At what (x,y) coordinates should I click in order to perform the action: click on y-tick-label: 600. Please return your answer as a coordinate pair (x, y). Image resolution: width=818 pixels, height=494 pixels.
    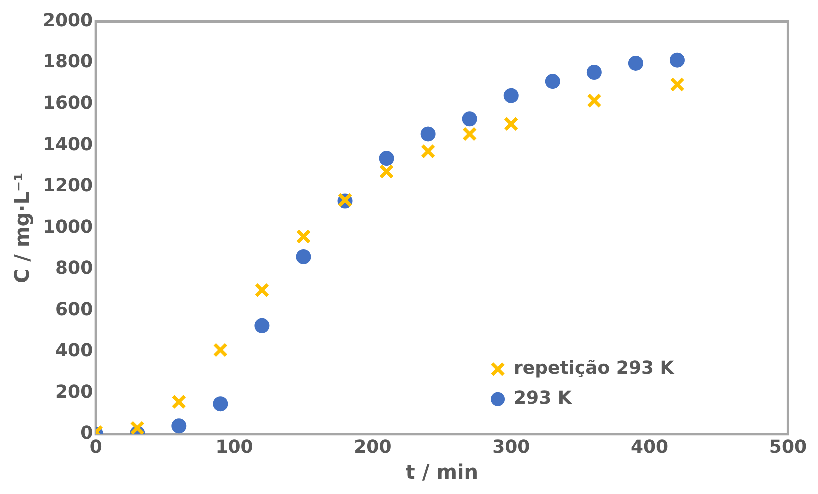
    Looking at the image, I should click on (75, 309).